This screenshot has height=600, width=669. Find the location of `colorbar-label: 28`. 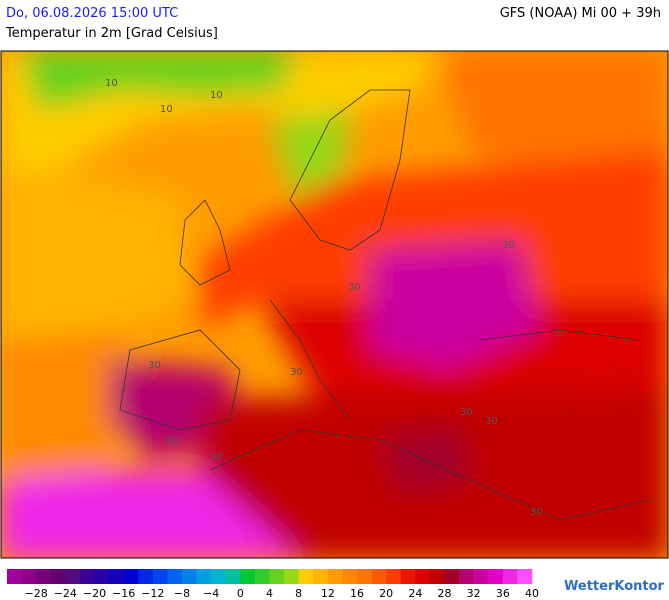

colorbar-label: 28 is located at coordinates (445, 593).